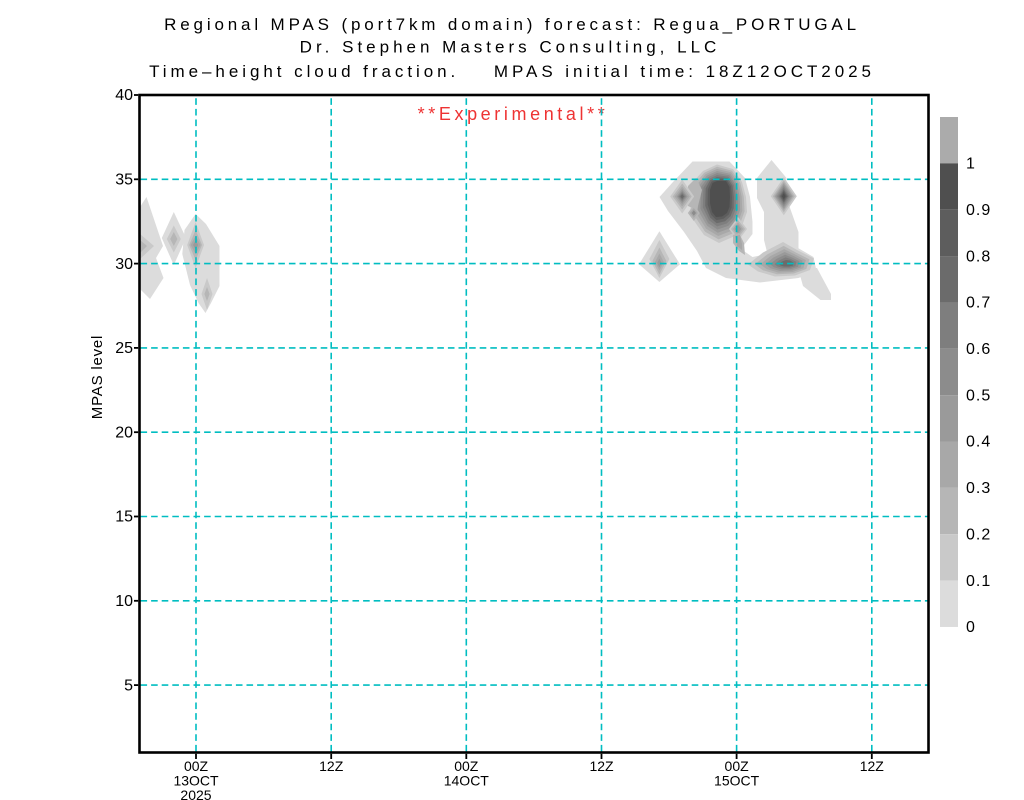 The width and height of the screenshot is (1024, 800). Describe the element at coordinates (513, 114) in the screenshot. I see `svg-text: **Experimental**` at that location.